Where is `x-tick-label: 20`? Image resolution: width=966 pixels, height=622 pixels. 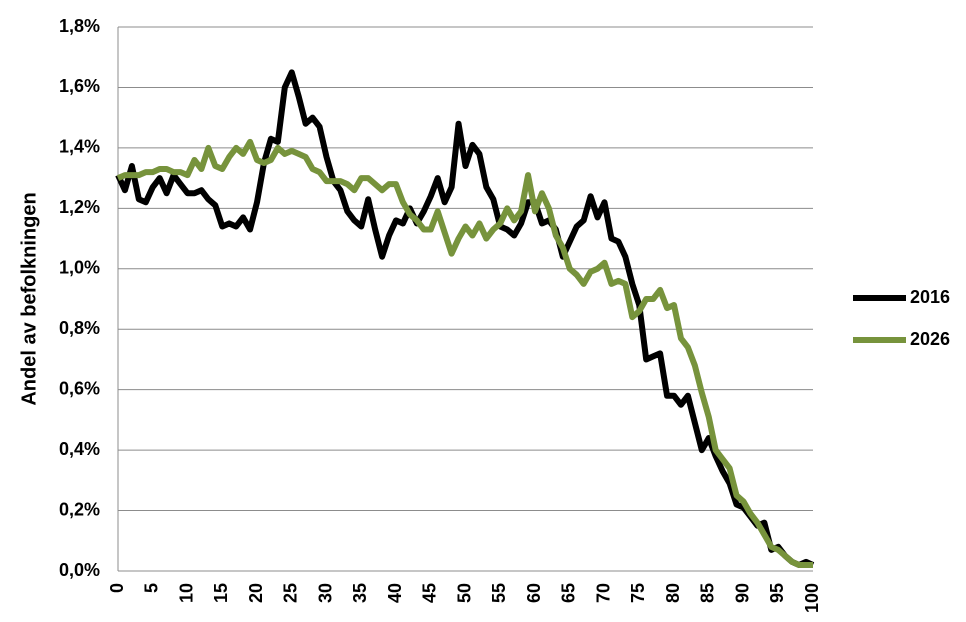 x-tick-label: 20 is located at coordinates (256, 593).